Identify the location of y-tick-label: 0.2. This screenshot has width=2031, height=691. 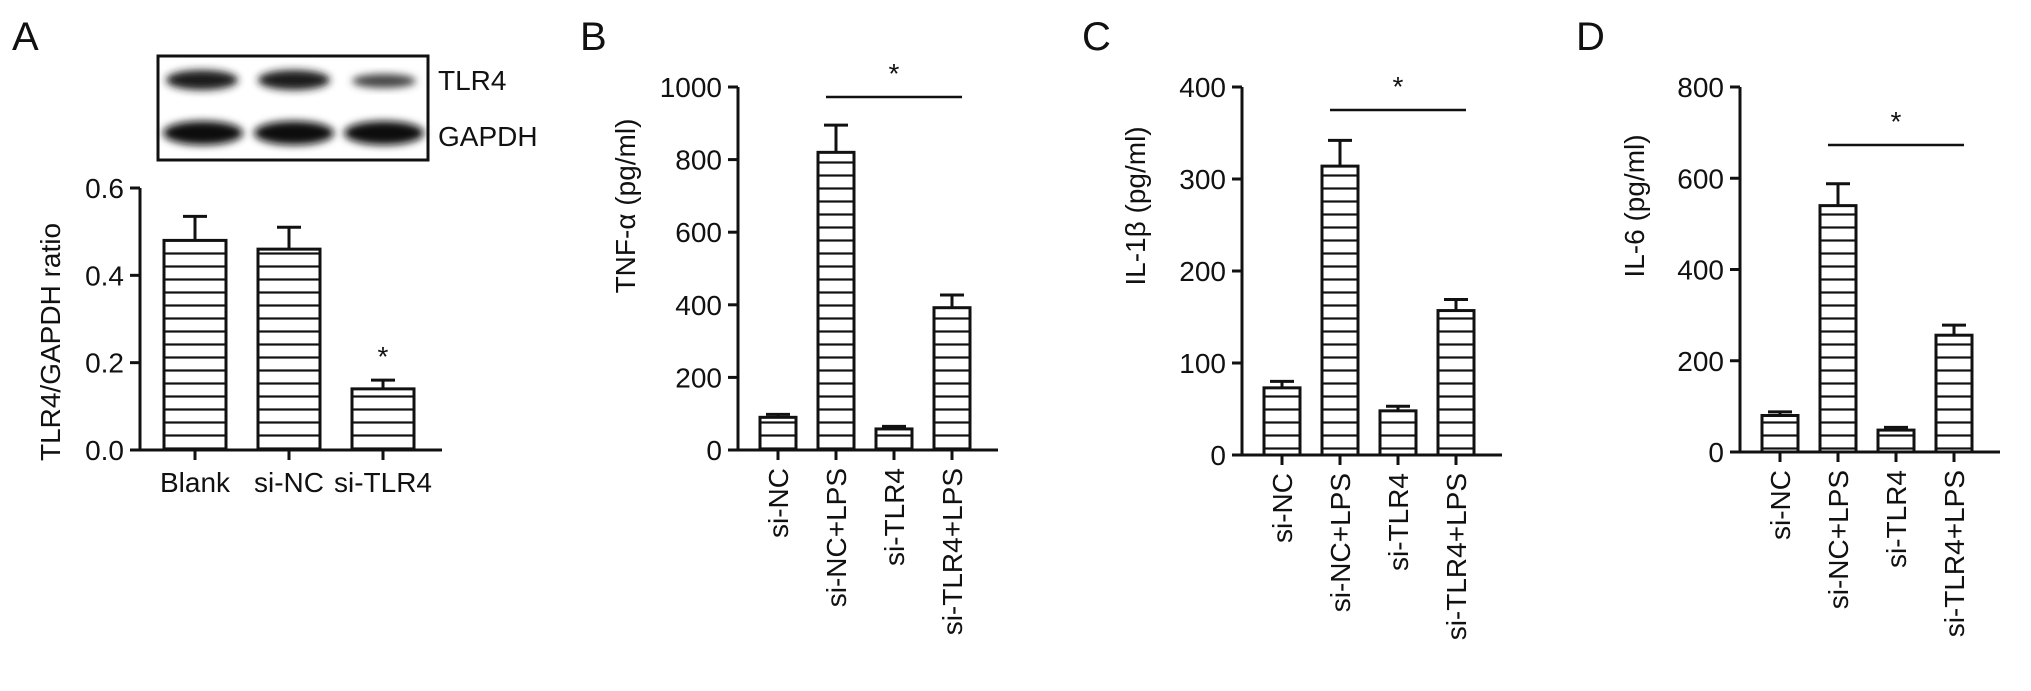
(104, 363).